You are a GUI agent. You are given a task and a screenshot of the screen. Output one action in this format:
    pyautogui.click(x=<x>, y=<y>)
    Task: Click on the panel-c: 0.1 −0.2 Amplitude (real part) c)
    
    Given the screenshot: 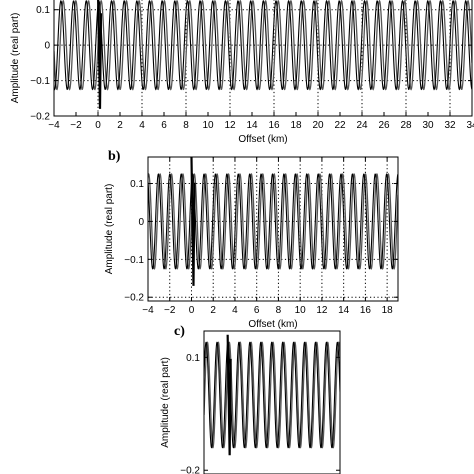 What is the action you would take?
    pyautogui.click(x=250, y=399)
    